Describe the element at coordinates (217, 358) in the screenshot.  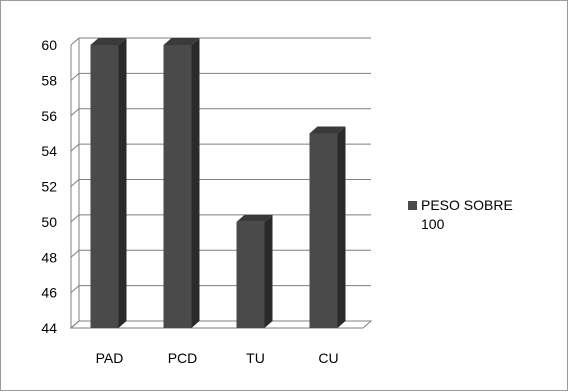
I see `x-axis-categories: PAD PCD TU CU` at that location.